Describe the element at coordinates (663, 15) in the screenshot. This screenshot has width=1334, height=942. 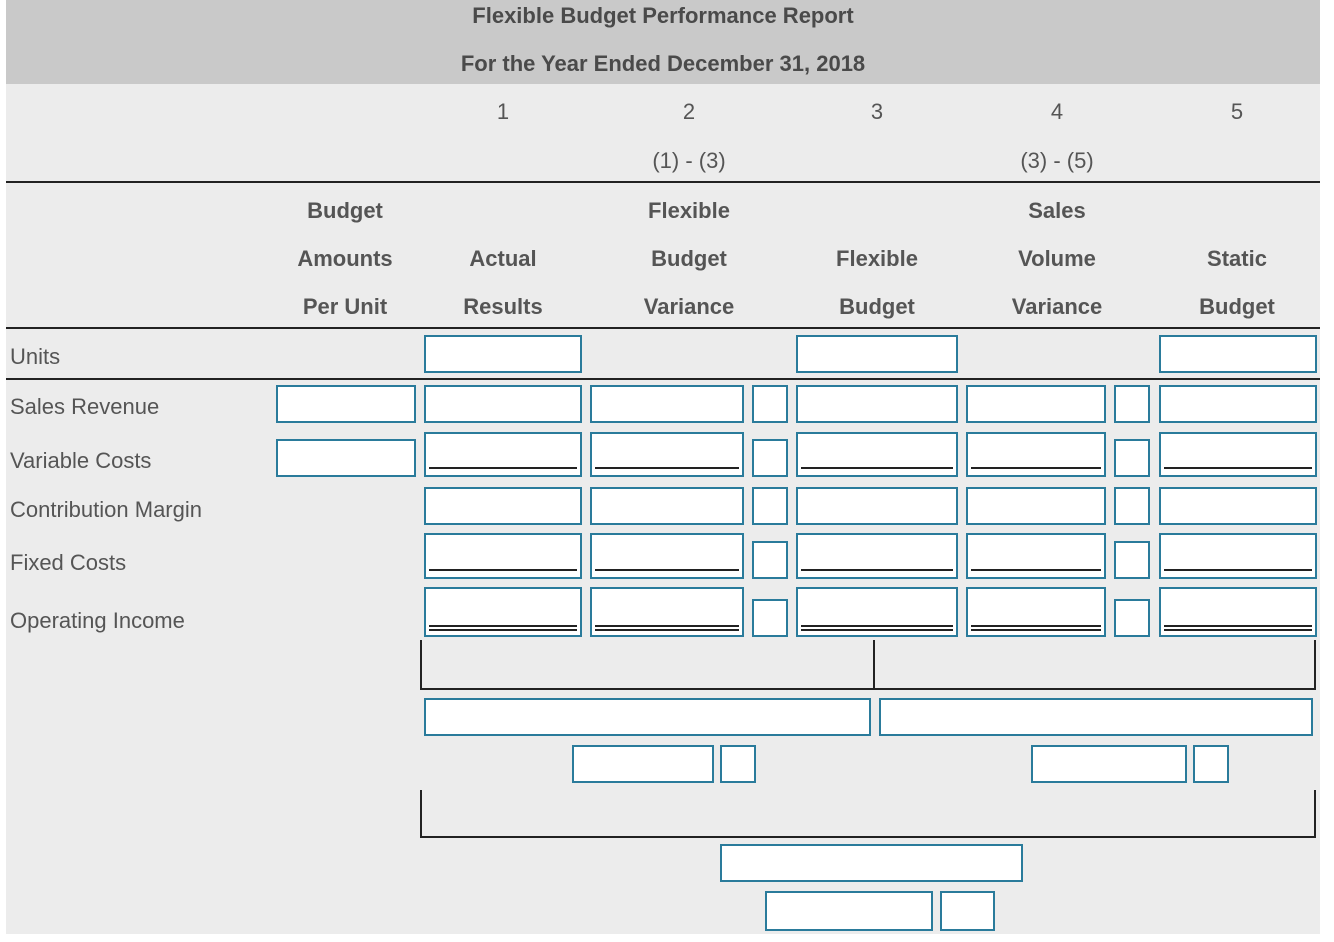
I see `report-title: Flexible Budget Performance Report` at that location.